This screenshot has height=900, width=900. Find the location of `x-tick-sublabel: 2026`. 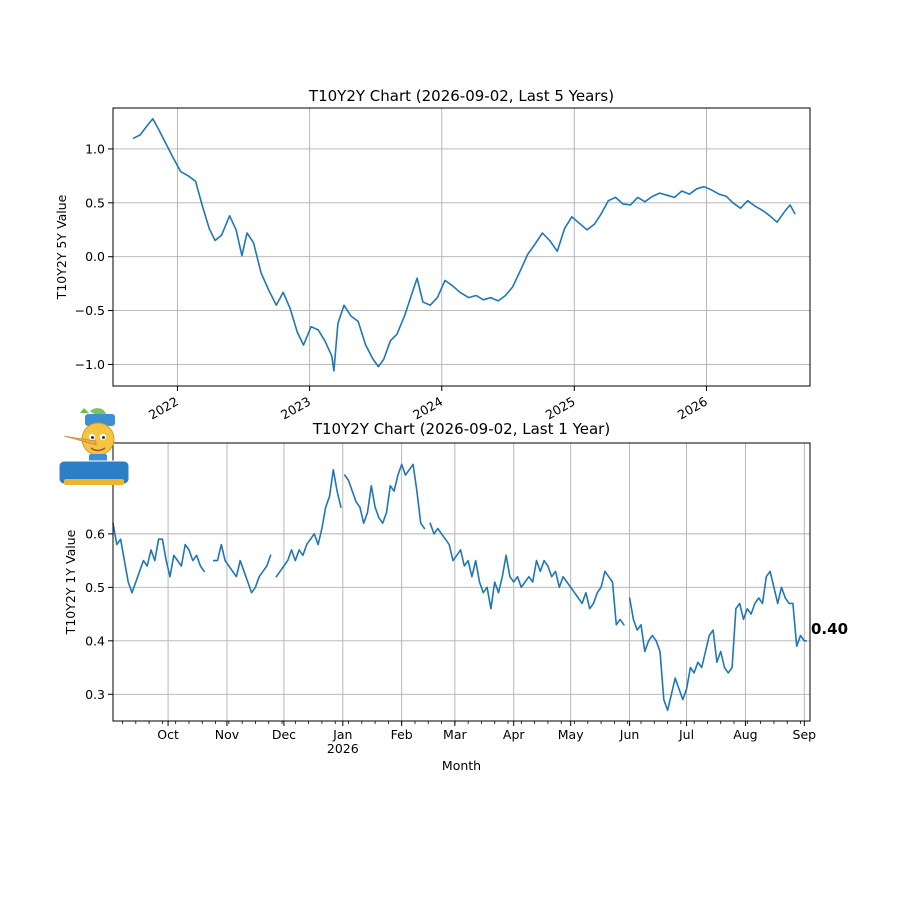

x-tick-sublabel: 2026 is located at coordinates (343, 748).